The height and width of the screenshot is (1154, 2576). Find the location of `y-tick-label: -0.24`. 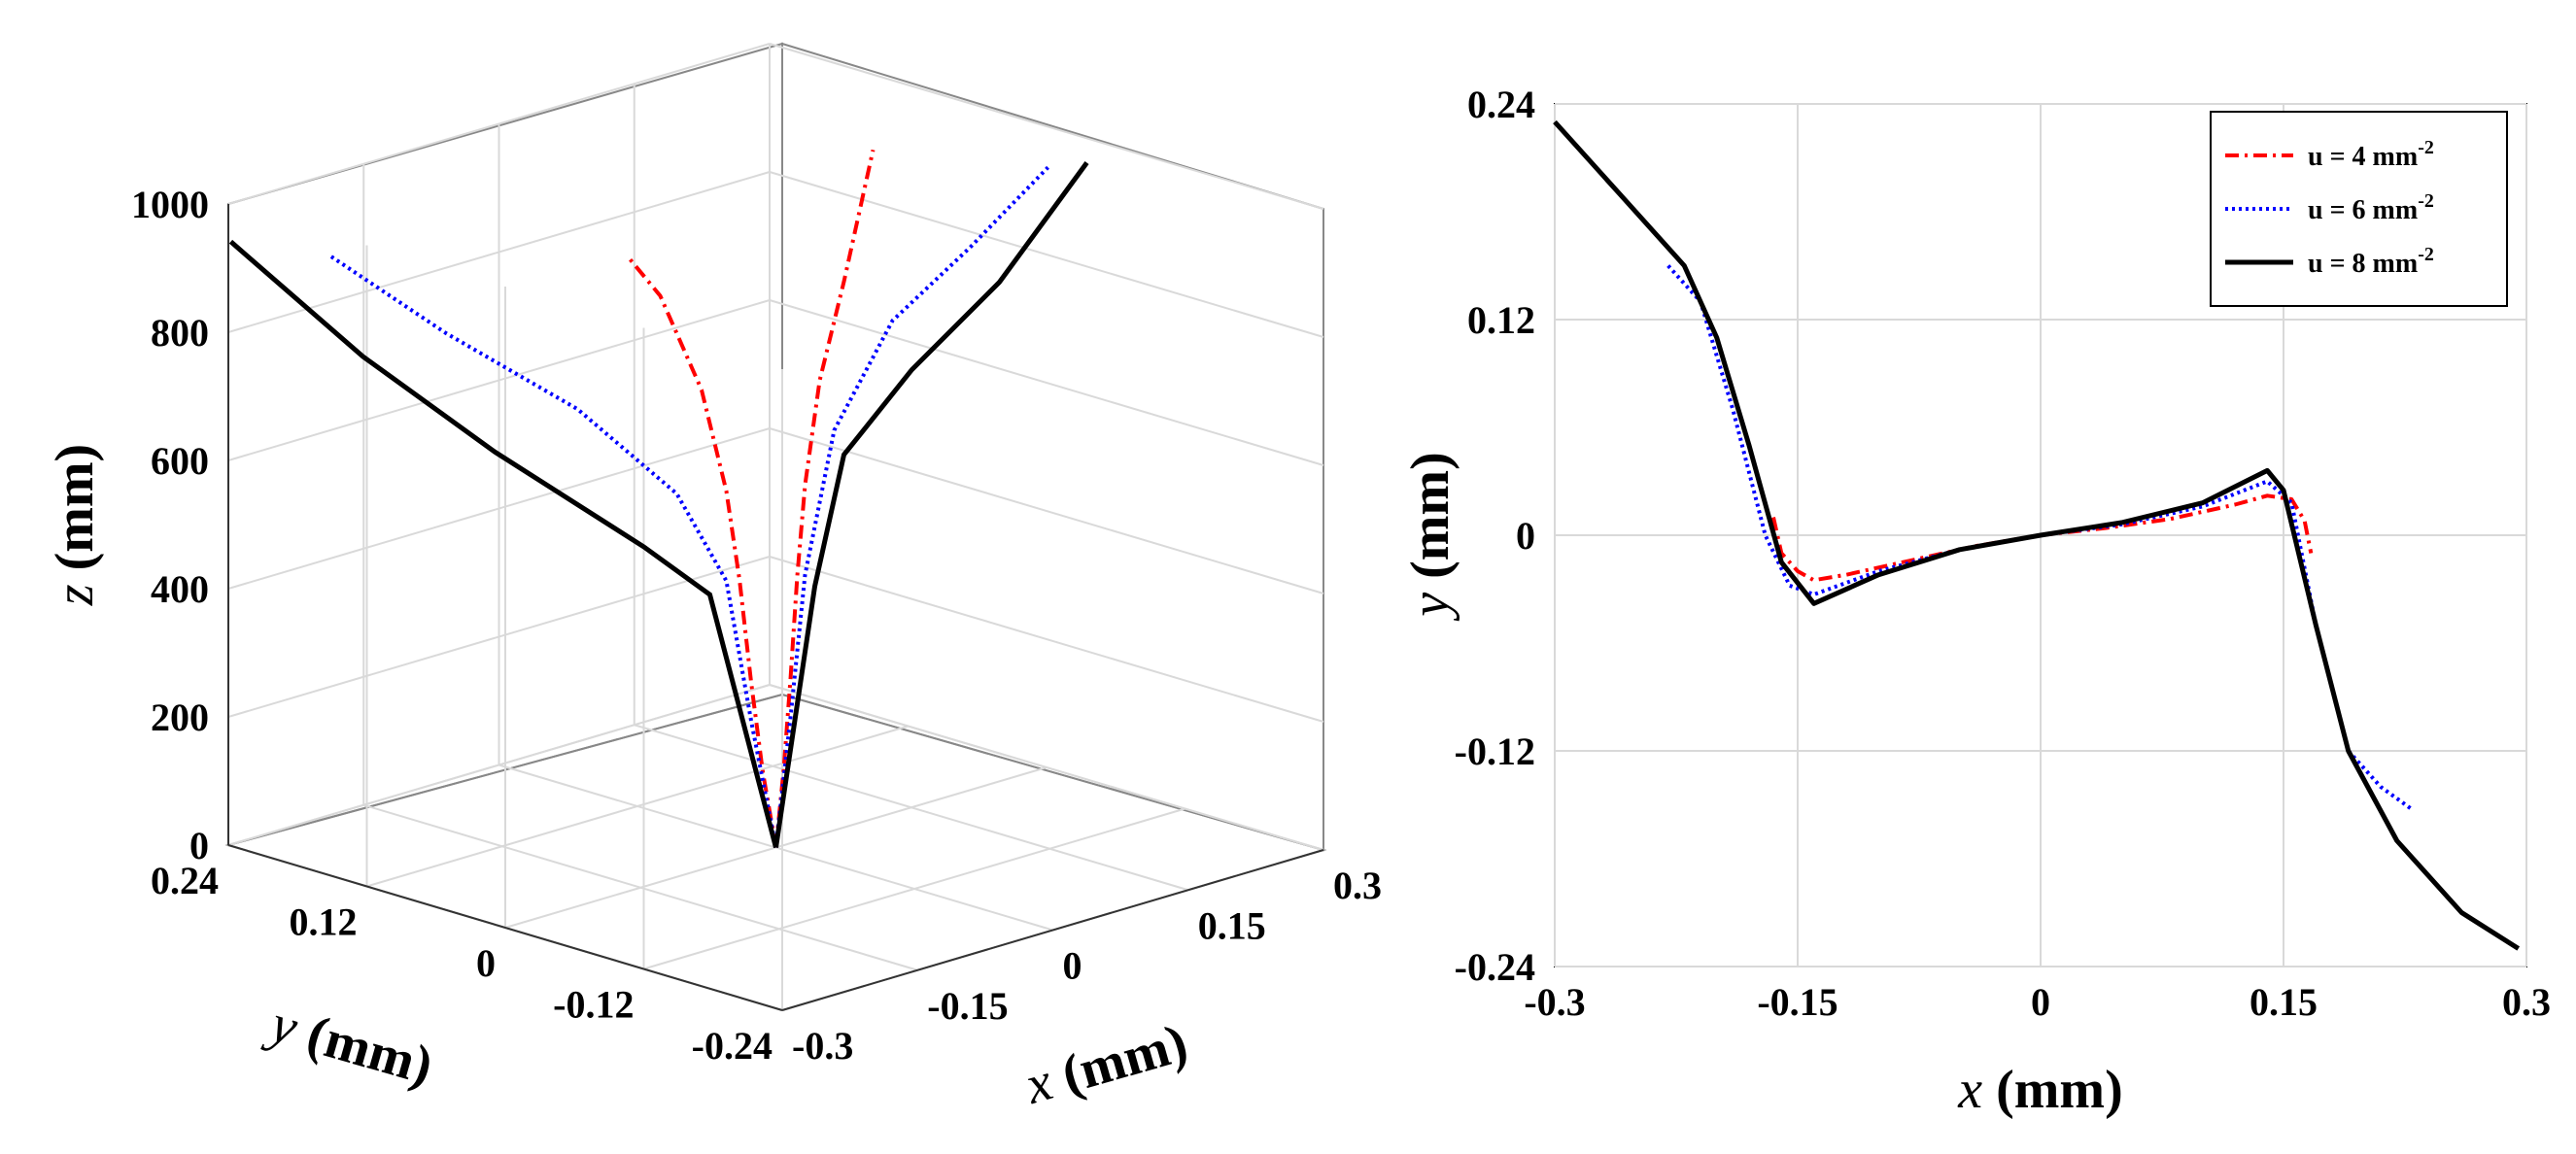

y-tick-label: -0.24 is located at coordinates (732, 1046).